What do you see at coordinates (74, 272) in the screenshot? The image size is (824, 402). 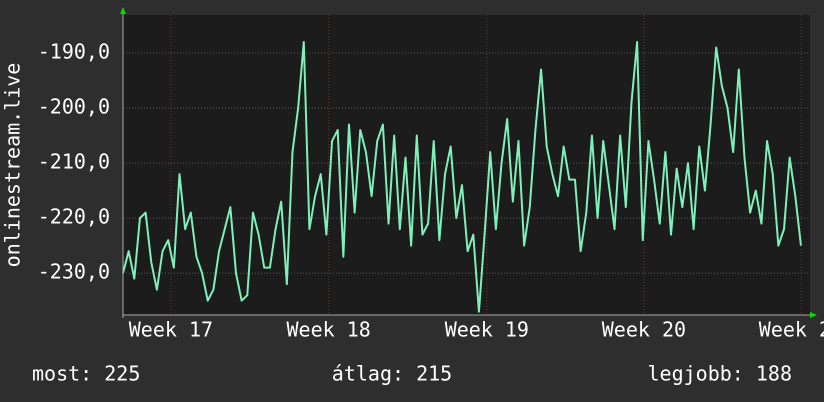 I see `y-tick-label: -230,0` at bounding box center [74, 272].